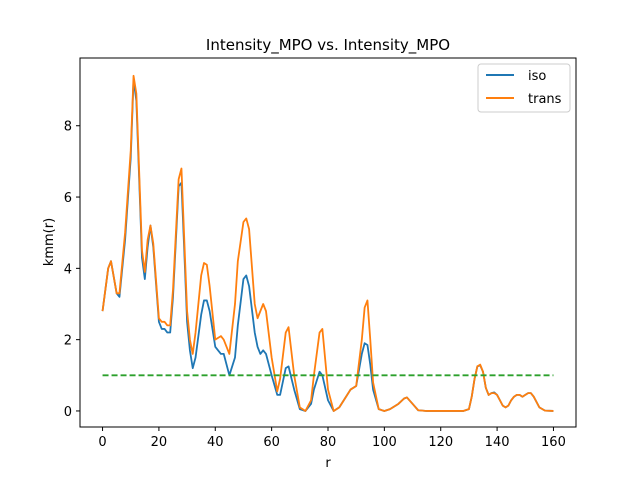 Image resolution: width=640 pixels, height=480 pixels. Describe the element at coordinates (68, 198) in the screenshot. I see `y-tick-label: 6` at that location.